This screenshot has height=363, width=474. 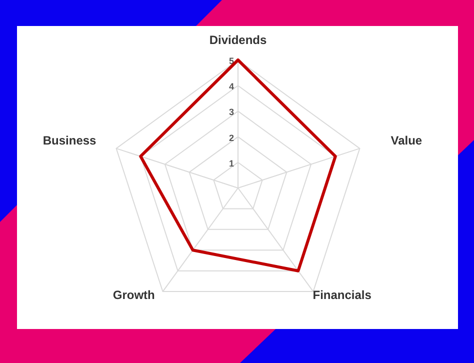 What do you see at coordinates (231, 87) in the screenshot?
I see `y-tick-label: 4` at bounding box center [231, 87].